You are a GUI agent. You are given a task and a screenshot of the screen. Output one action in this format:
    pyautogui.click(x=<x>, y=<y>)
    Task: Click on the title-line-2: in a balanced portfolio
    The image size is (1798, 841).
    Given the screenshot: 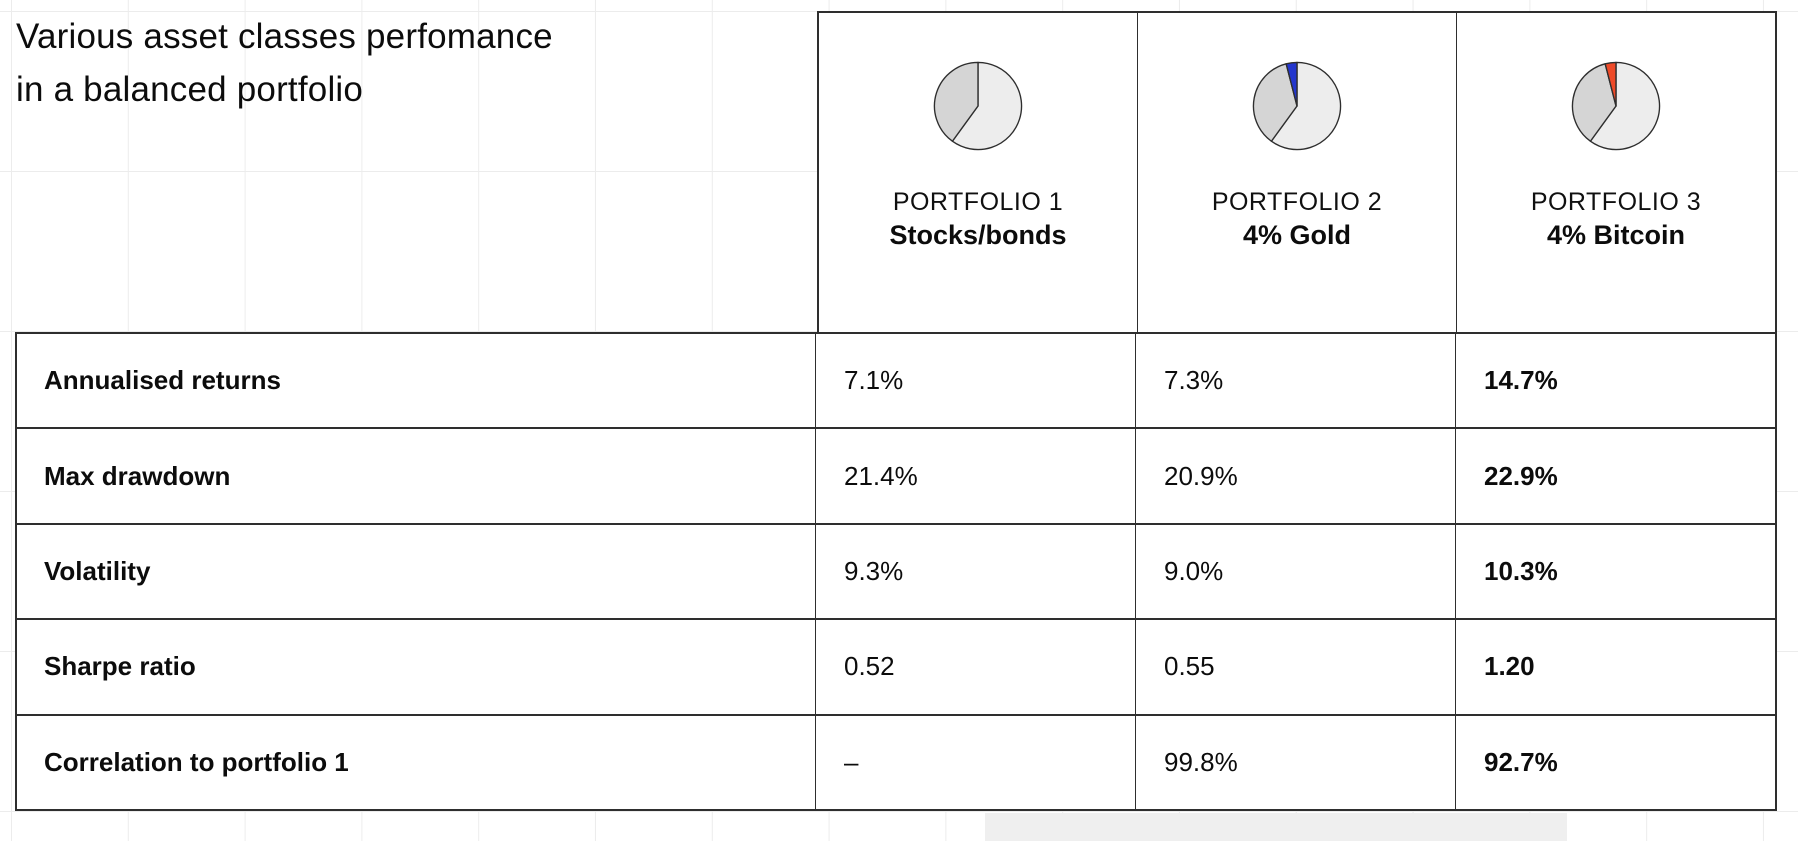 What is the action you would take?
    pyautogui.click(x=190, y=89)
    